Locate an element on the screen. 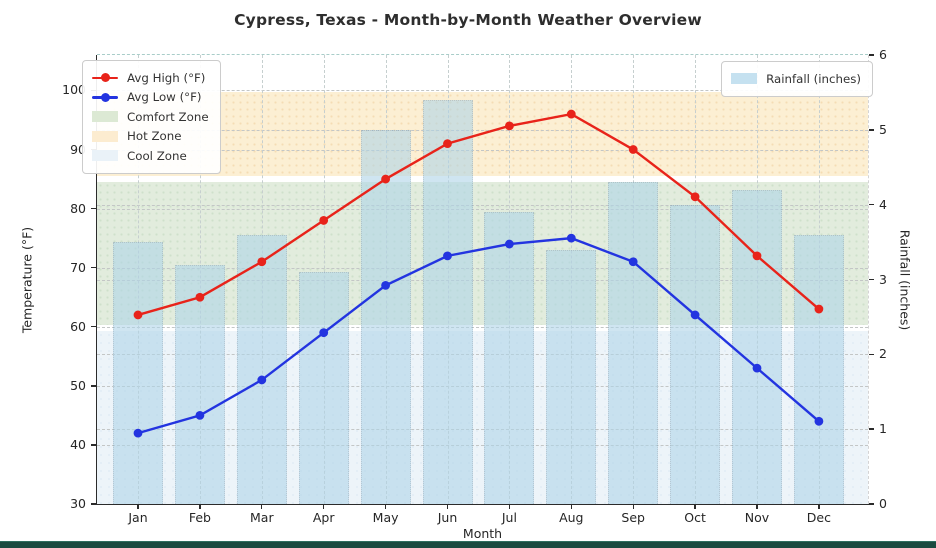 This screenshot has height=548, width=936. right-tick-label-3: 3 is located at coordinates (883, 279).